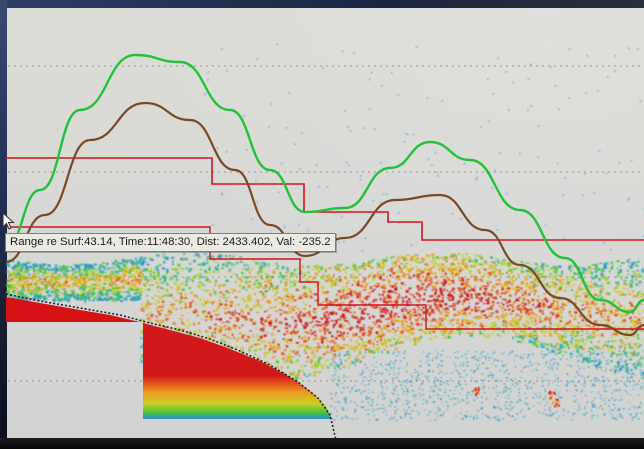  Describe the element at coordinates (73, 309) in the screenshot. I see `seabed-layer-left` at that location.